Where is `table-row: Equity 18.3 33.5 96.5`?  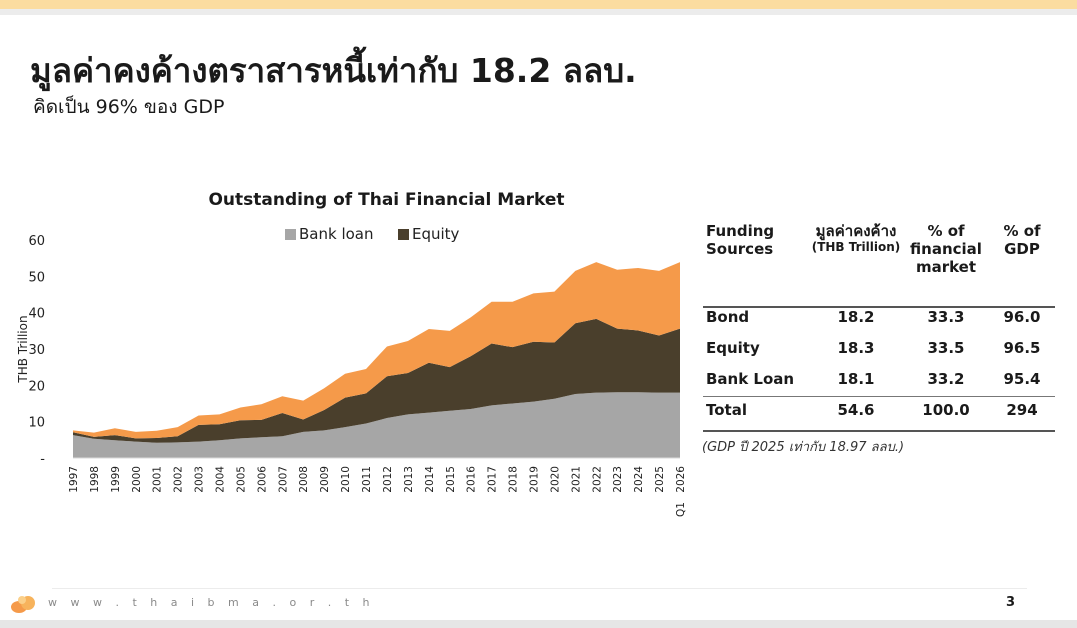
table-row: Equity 18.3 33.5 96.5 is located at coordinates (877, 348).